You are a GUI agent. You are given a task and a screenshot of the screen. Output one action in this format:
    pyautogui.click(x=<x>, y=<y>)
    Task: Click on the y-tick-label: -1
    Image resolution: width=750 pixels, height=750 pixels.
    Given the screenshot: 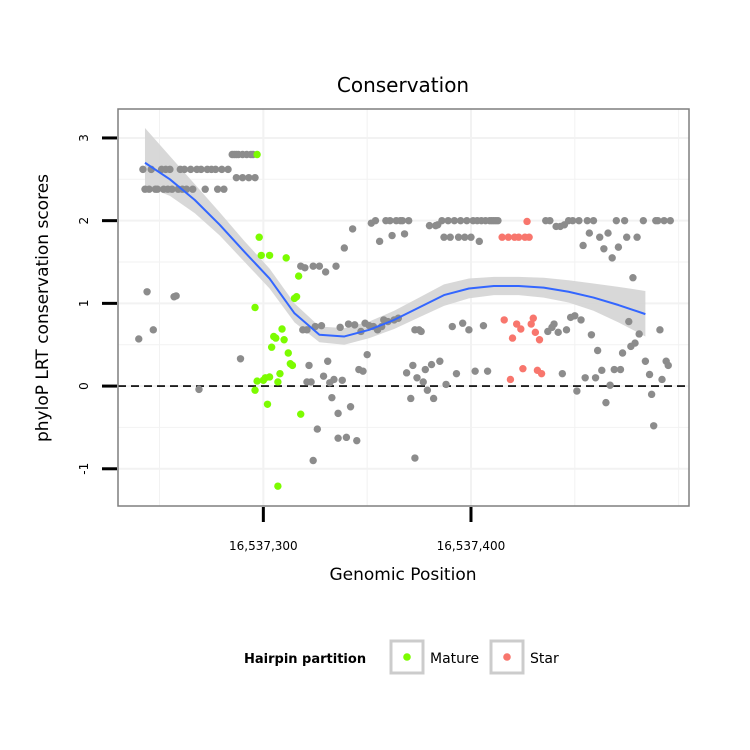 What is the action you would take?
    pyautogui.click(x=84, y=469)
    